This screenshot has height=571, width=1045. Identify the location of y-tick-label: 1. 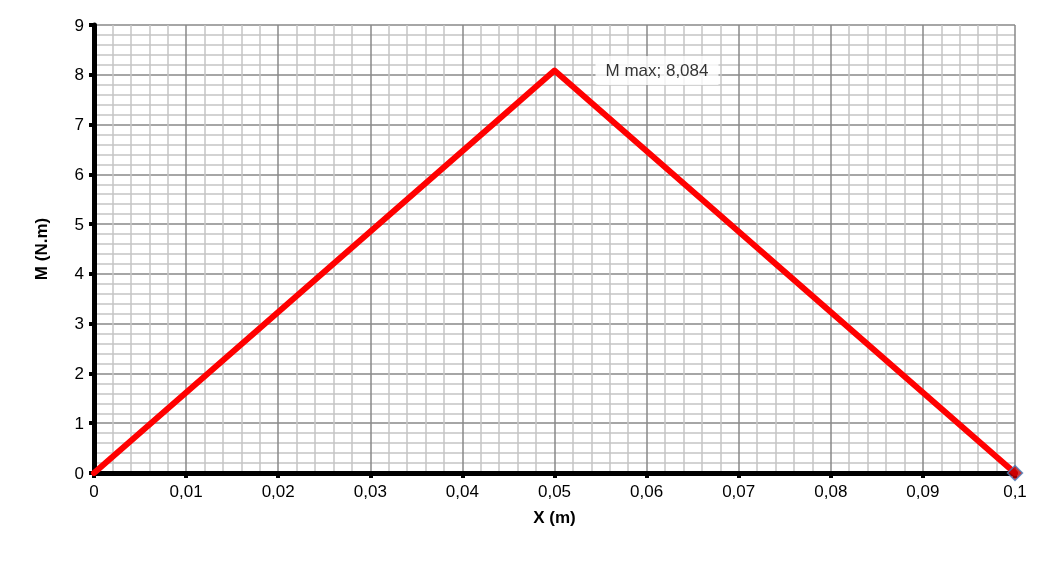
(79, 423).